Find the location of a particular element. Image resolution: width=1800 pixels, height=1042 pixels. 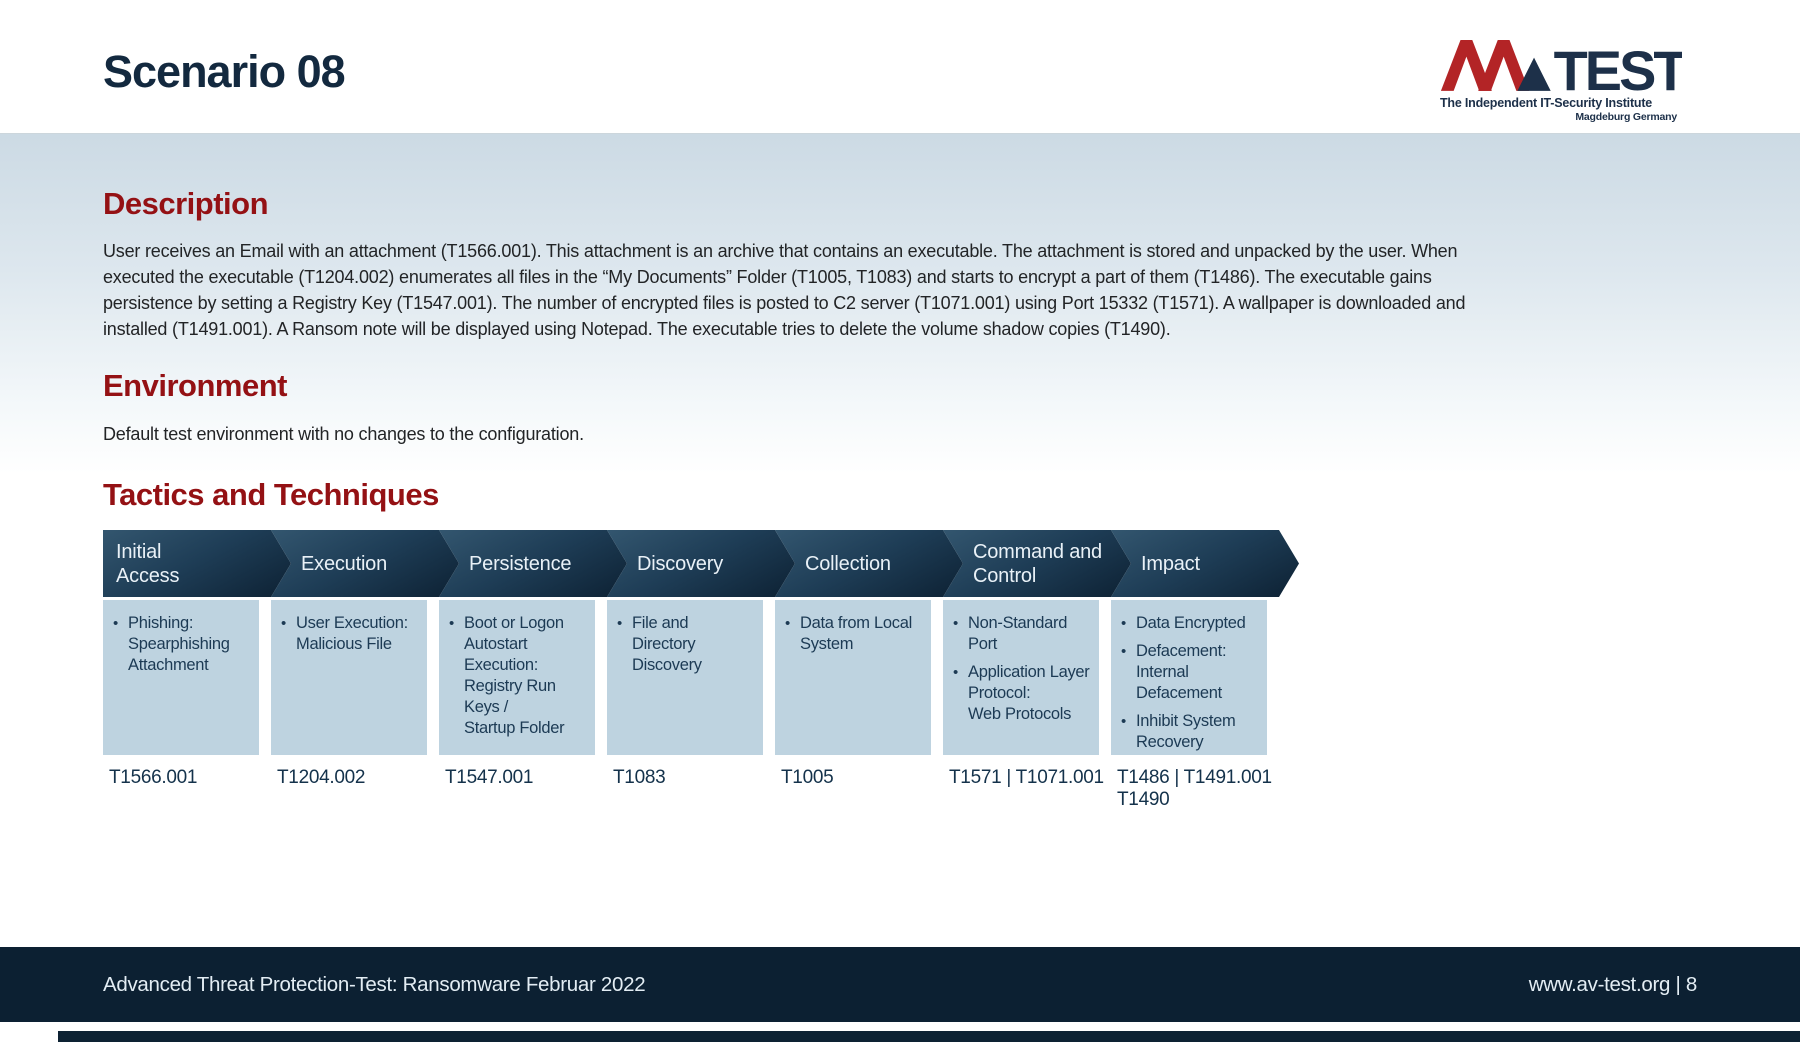

technique-id: T1547.001 is located at coordinates (489, 777).